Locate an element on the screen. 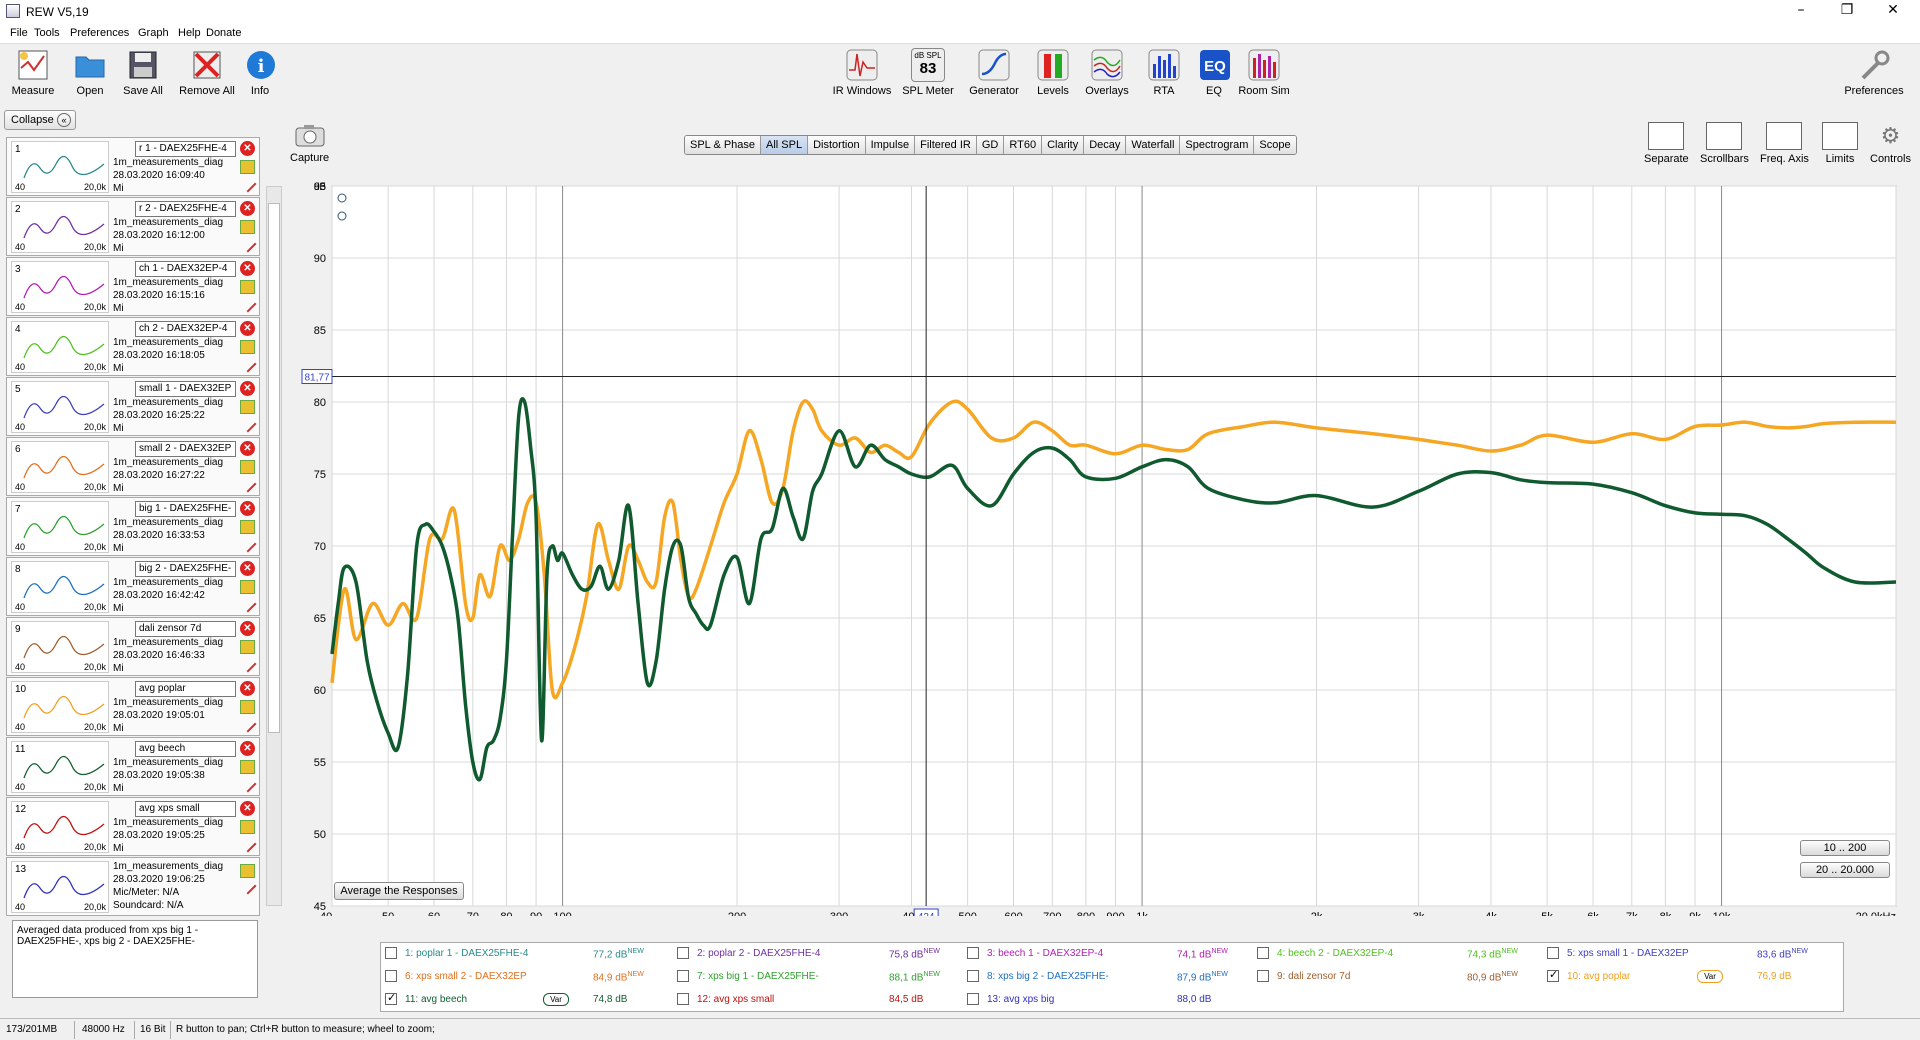 This screenshot has height=1040, width=1920. tab-all-spl: All SPL is located at coordinates (785, 145).